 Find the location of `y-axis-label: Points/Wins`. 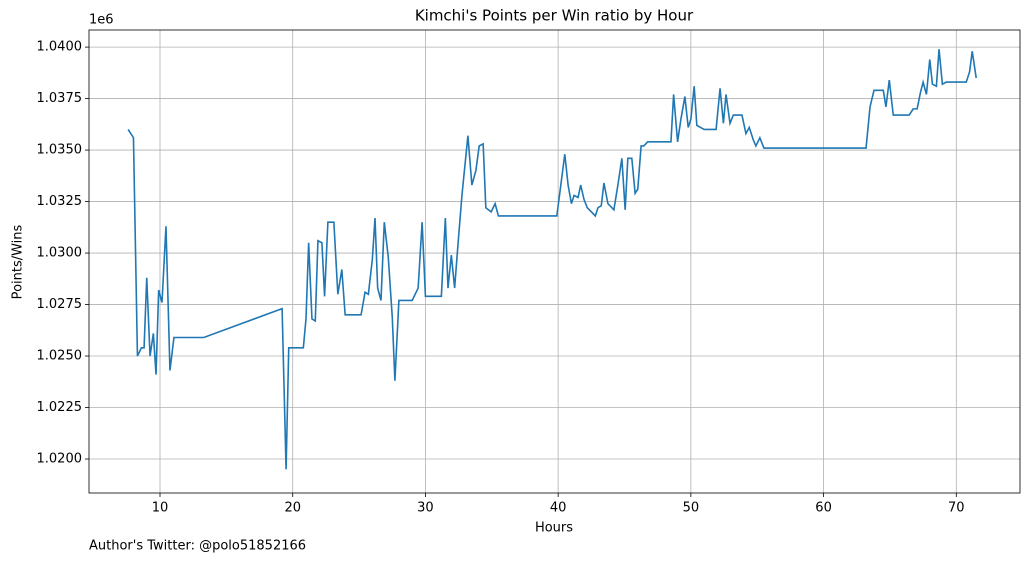

y-axis-label: Points/Wins is located at coordinates (18, 261).